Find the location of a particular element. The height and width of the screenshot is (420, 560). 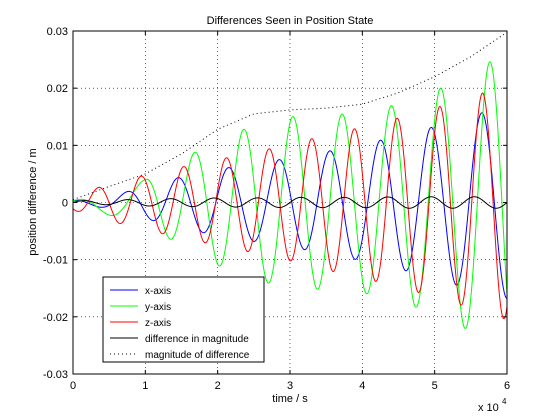

legend-label: magnitude of difference is located at coordinates (197, 355).